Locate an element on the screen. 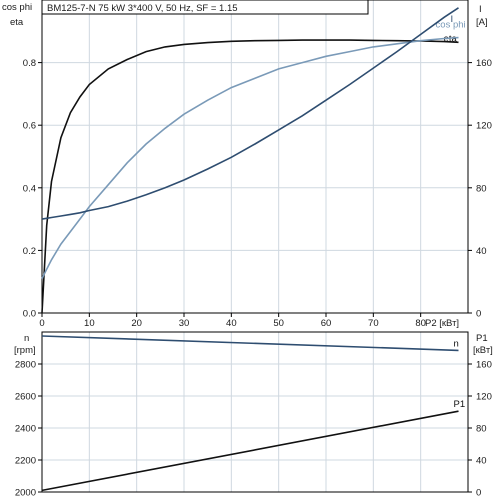 The height and width of the screenshot is (500, 500). right-tick-label: 80 is located at coordinates (481, 188).